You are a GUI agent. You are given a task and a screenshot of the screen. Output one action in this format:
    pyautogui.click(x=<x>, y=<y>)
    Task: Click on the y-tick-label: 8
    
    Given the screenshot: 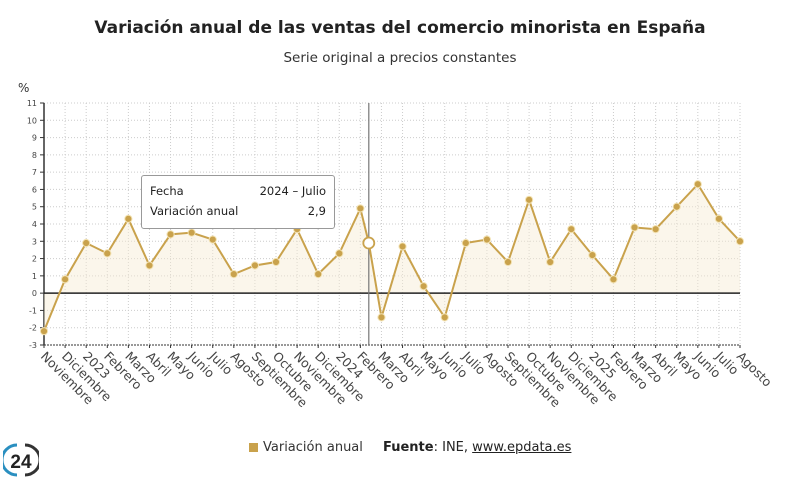 What is the action you would take?
    pyautogui.click(x=34, y=155)
    